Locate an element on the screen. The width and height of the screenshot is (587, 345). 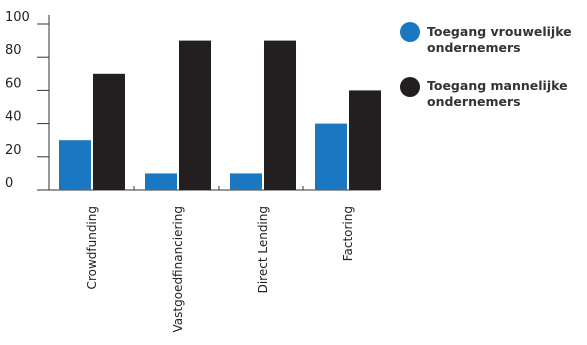
legend-item-male: Toegang mannelijke ondernemers is located at coordinates (484, 93).